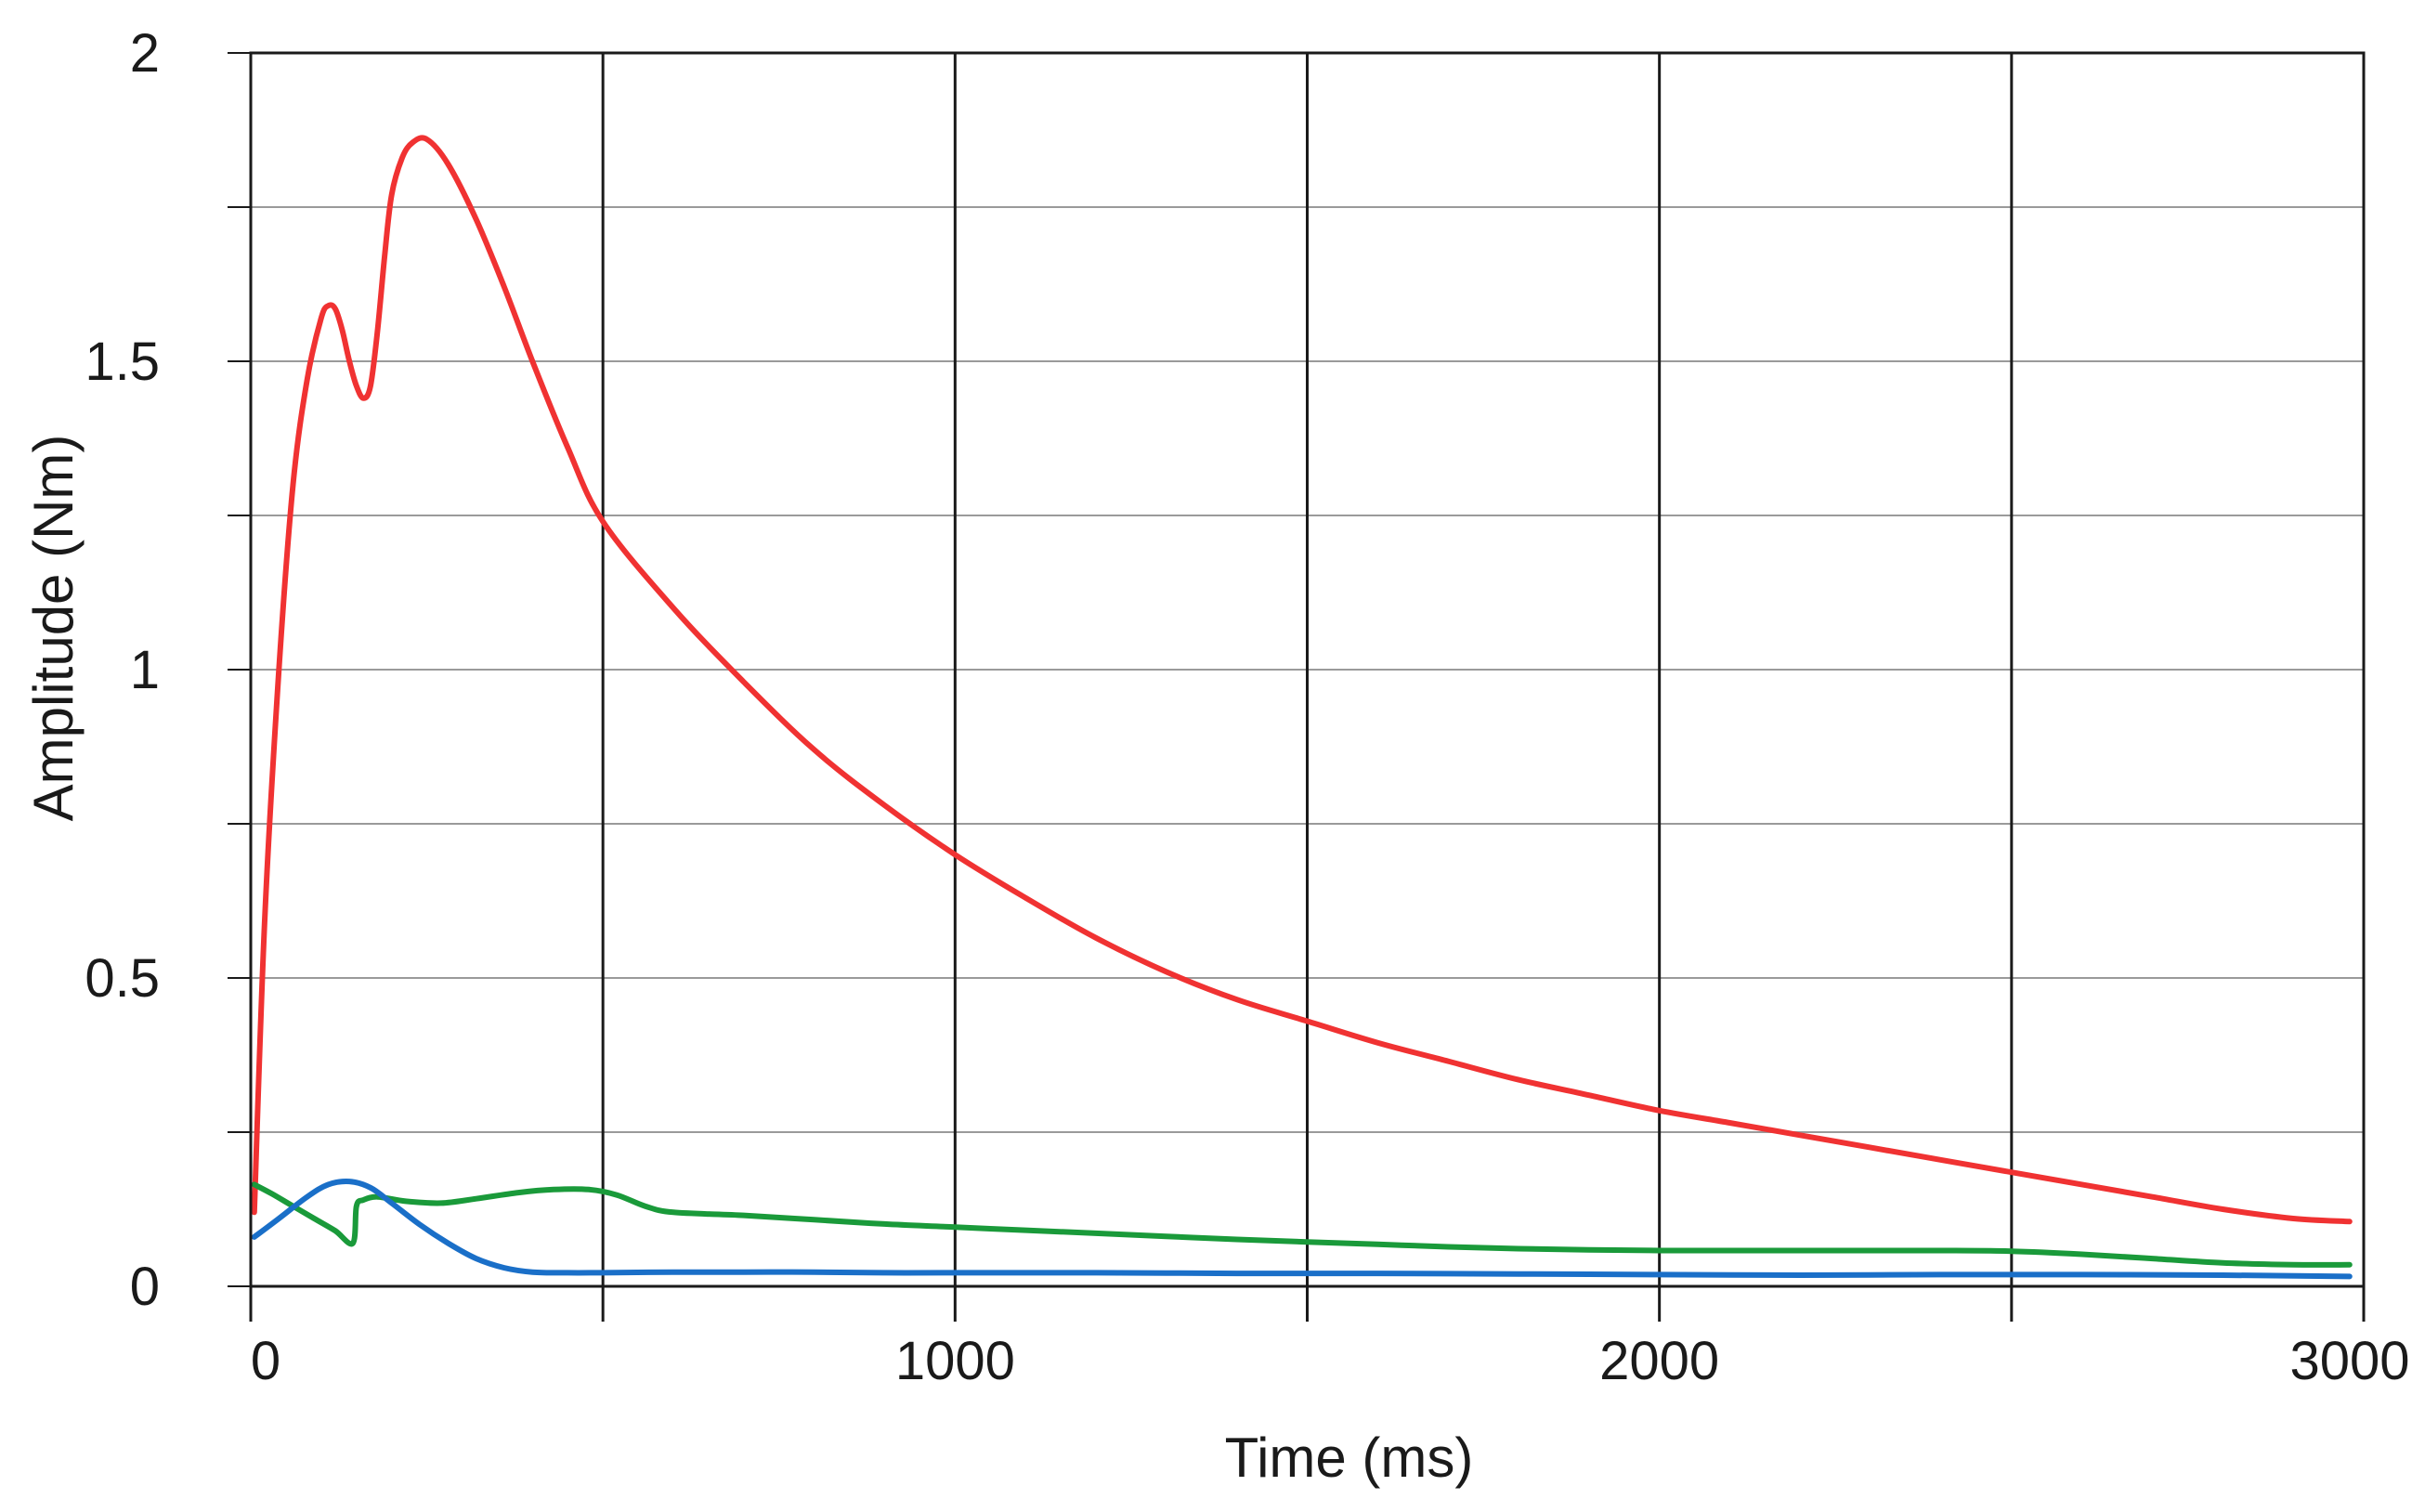 Image resolution: width=2425 pixels, height=1512 pixels. What do you see at coordinates (1659, 1361) in the screenshot?
I see `x-tick-label: 2000` at bounding box center [1659, 1361].